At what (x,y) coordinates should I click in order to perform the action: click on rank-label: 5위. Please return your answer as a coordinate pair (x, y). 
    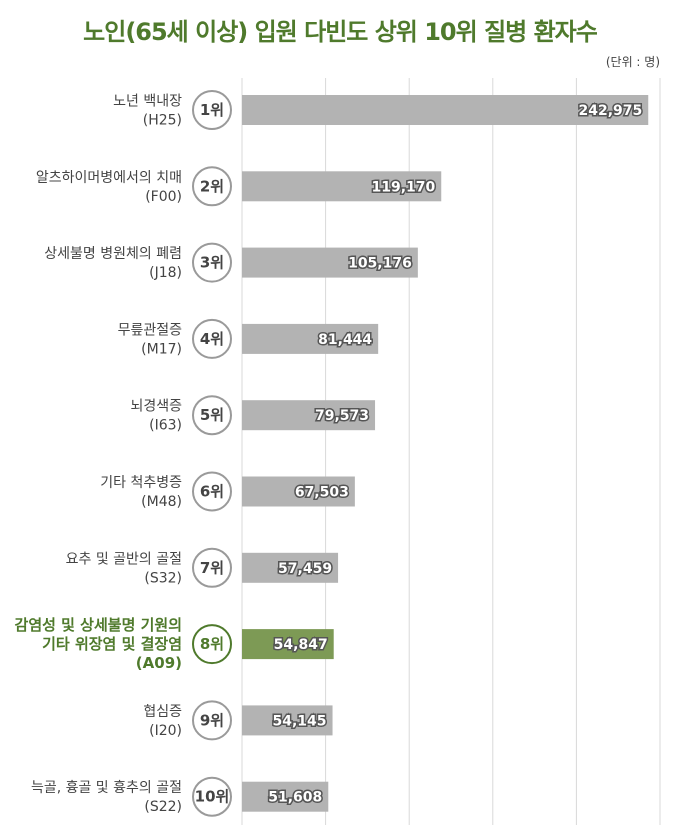
    Looking at the image, I should click on (212, 415).